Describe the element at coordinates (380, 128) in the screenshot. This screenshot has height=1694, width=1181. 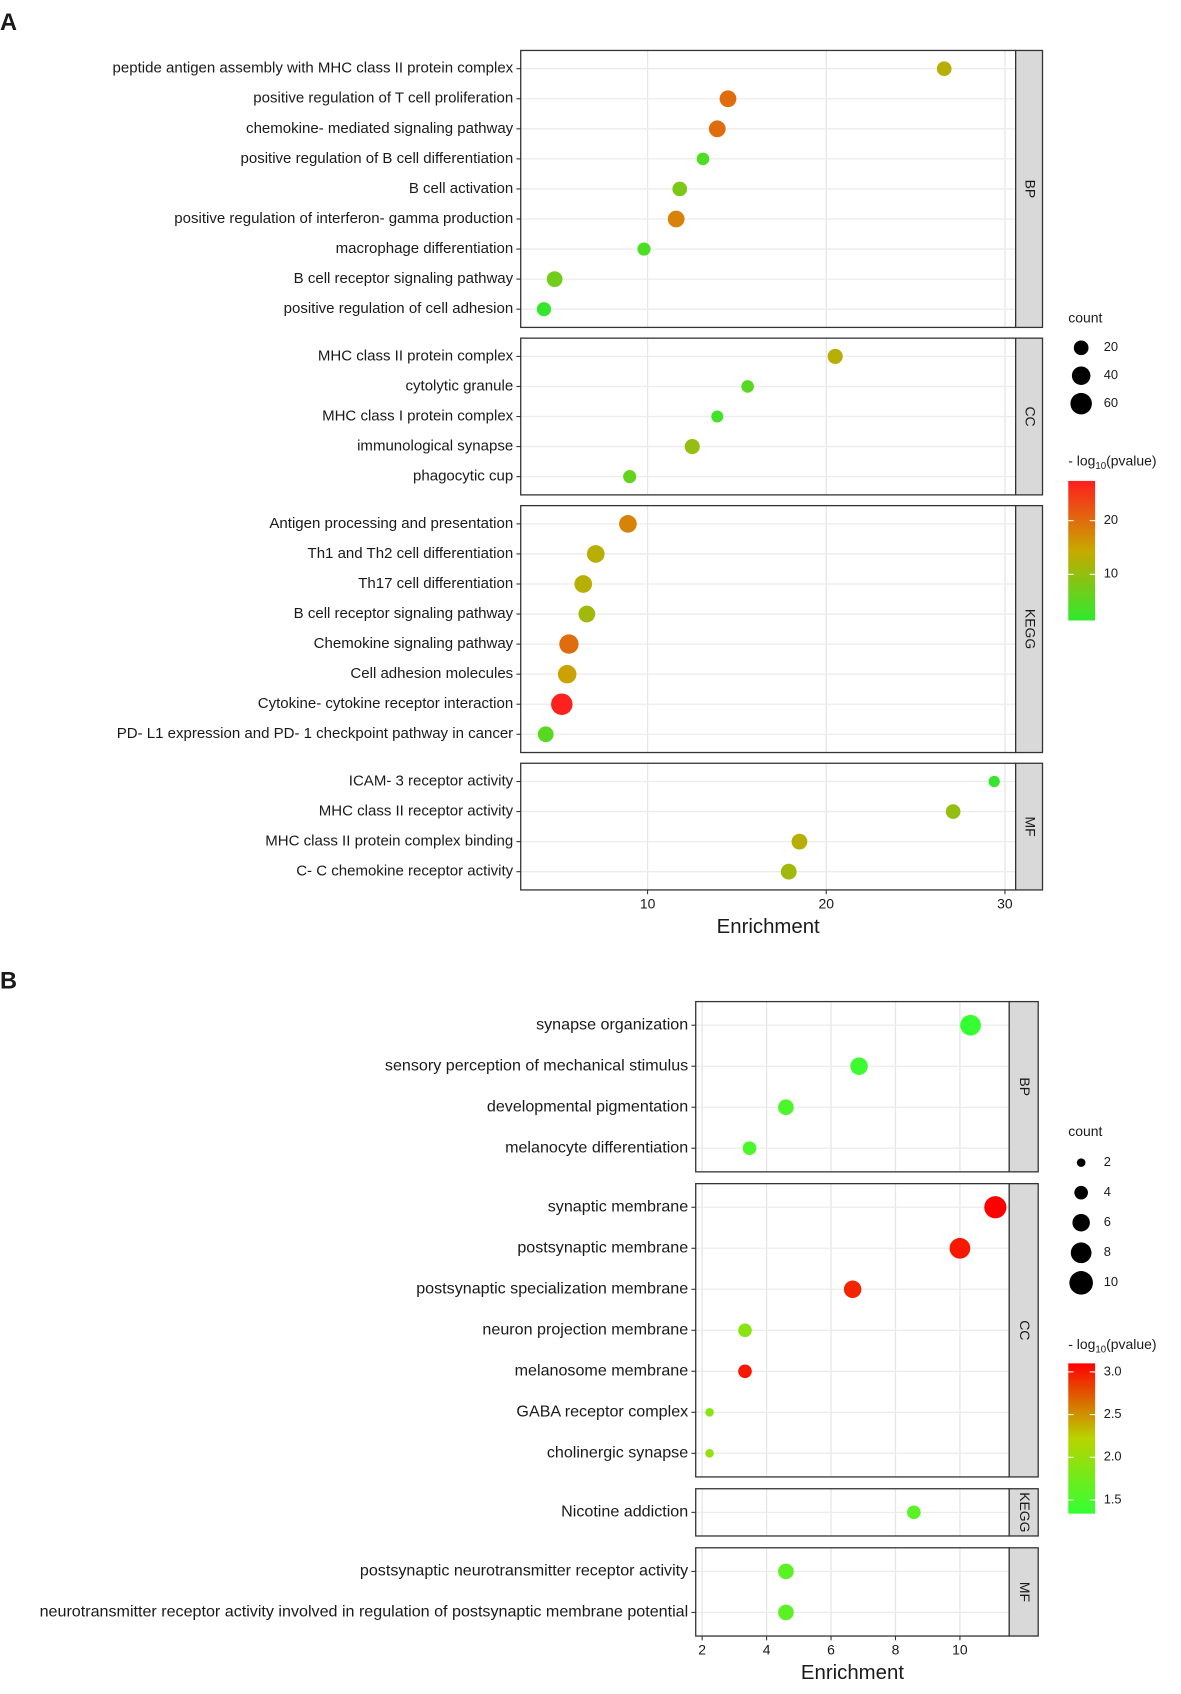
I see `y-tick-label: chemokine- mediated signaling pathway` at that location.